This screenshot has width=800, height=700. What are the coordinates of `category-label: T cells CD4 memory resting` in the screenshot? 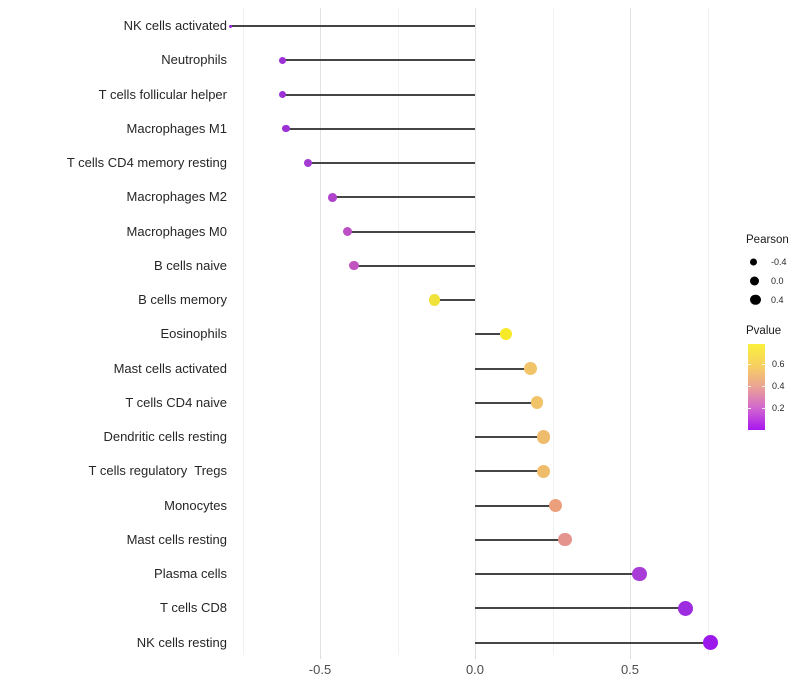 It's located at (146, 162).